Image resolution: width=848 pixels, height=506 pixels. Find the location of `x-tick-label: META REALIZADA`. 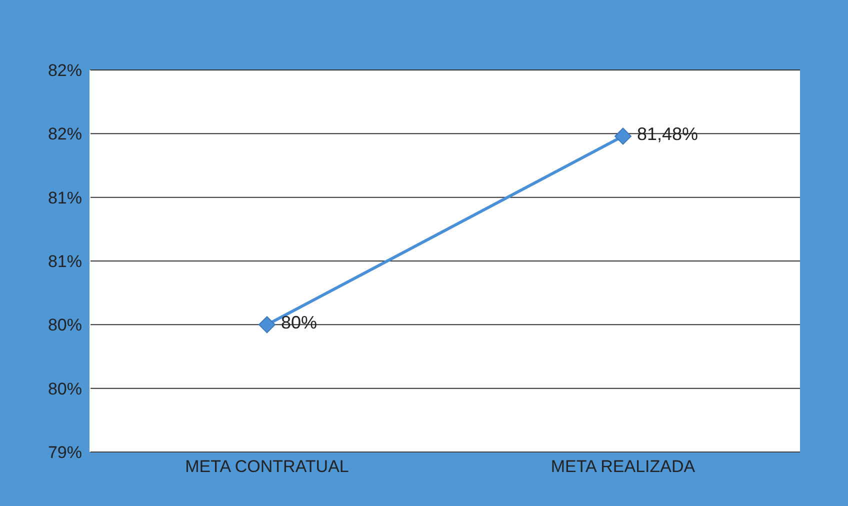

x-tick-label: META REALIZADA is located at coordinates (623, 466).